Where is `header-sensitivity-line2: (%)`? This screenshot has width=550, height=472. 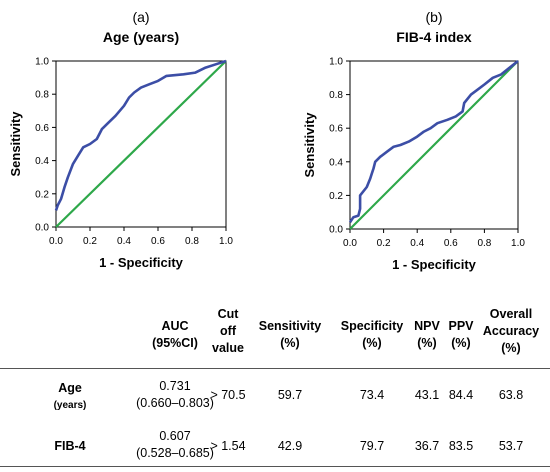 header-sensitivity-line2: (%) is located at coordinates (290, 343).